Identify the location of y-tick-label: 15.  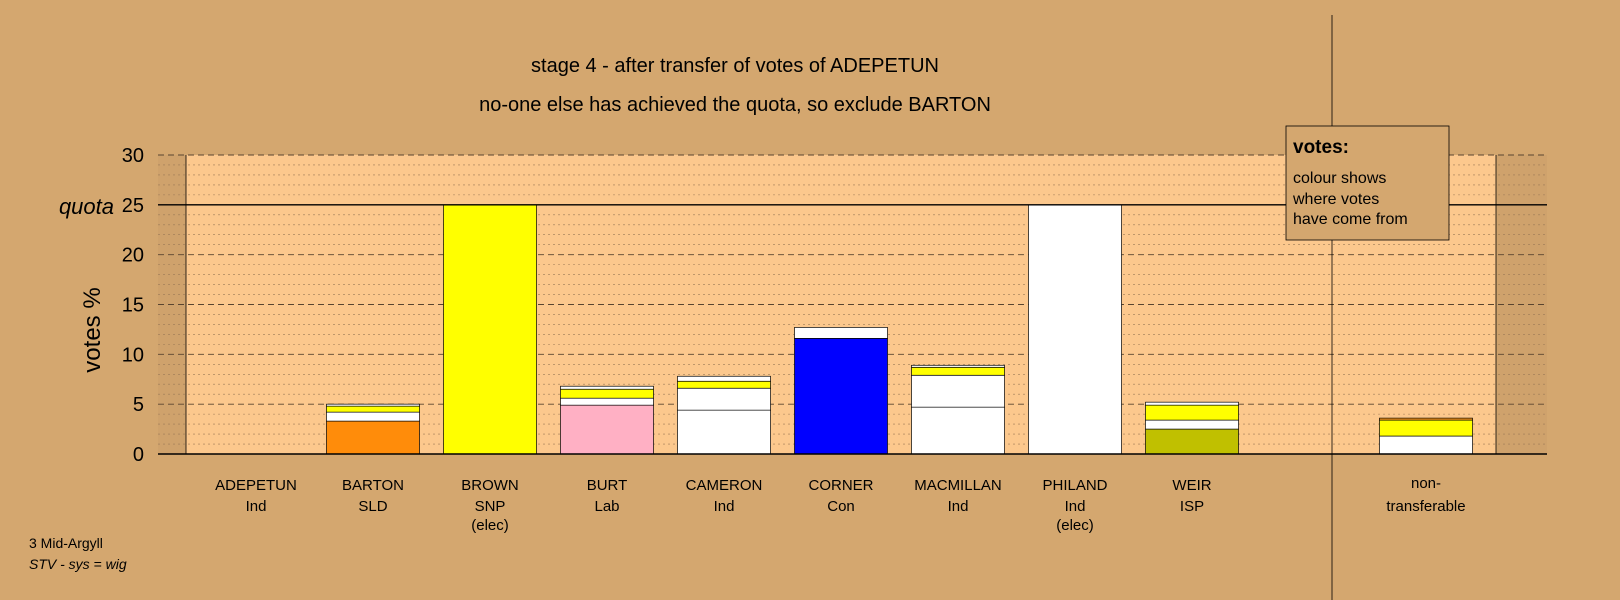
(133, 306).